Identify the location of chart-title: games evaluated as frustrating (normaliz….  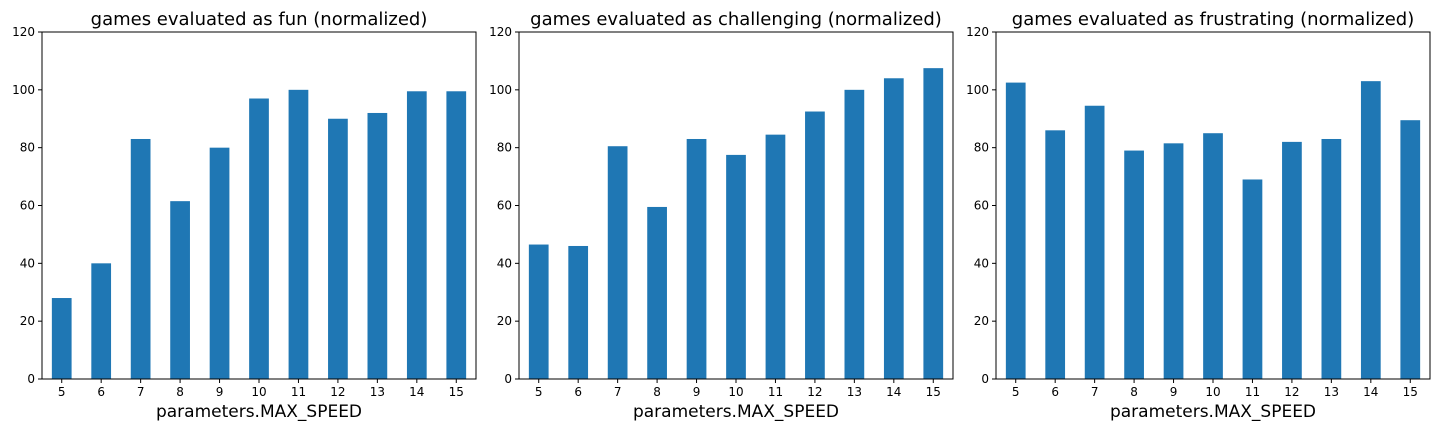
(1213, 19).